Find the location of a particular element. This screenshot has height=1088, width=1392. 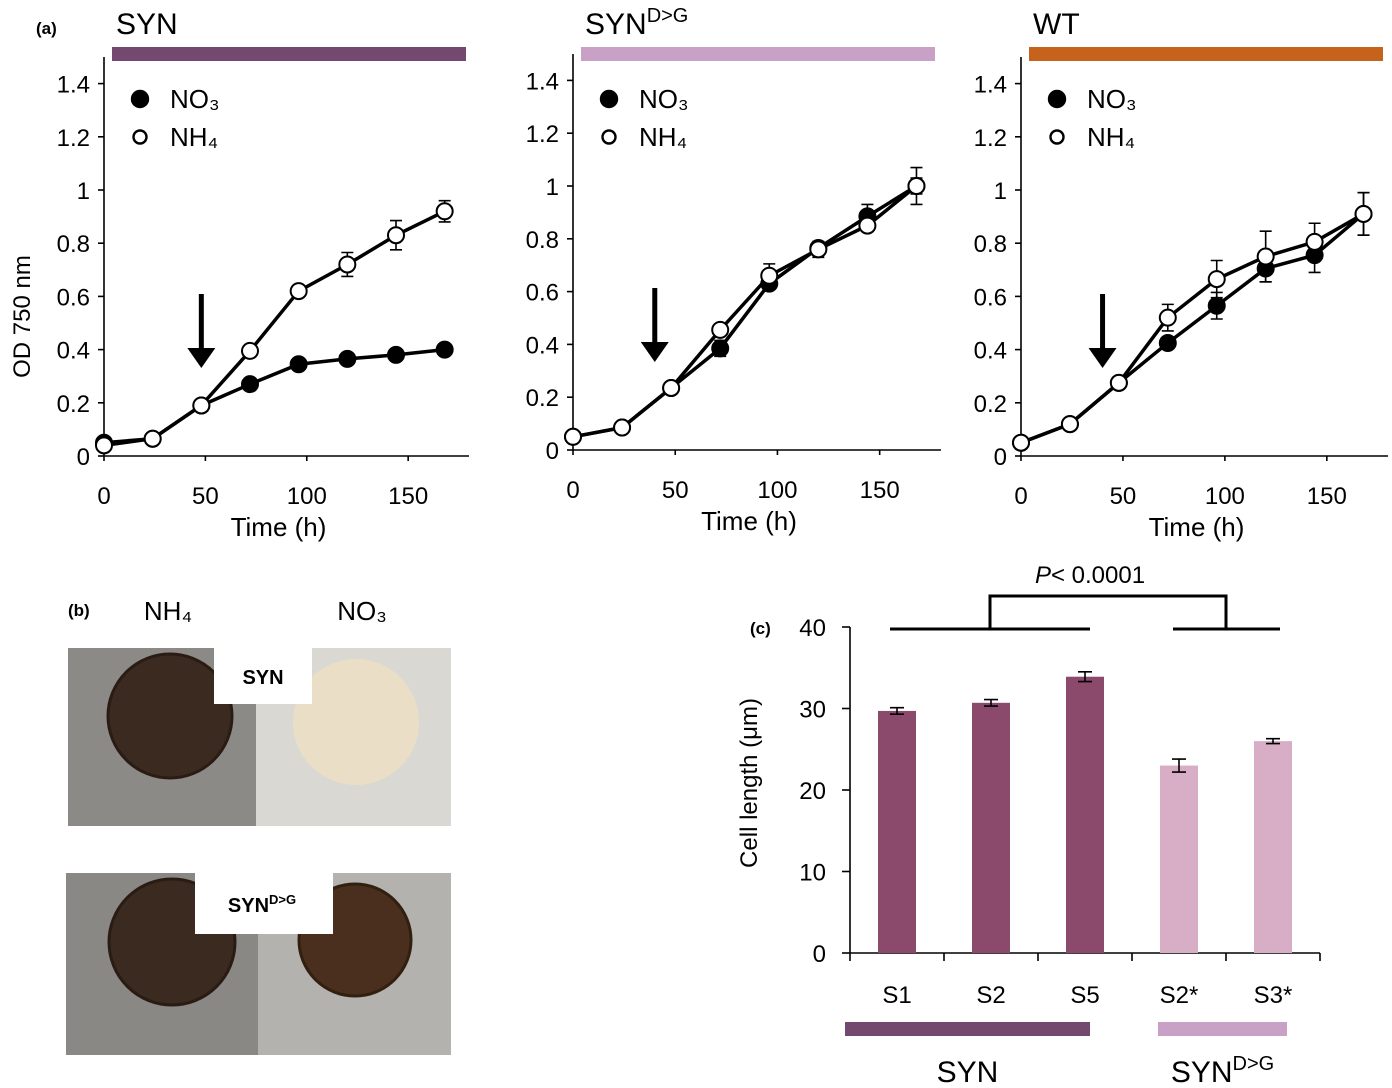

bracket-line is located at coordinates (1108, 611).